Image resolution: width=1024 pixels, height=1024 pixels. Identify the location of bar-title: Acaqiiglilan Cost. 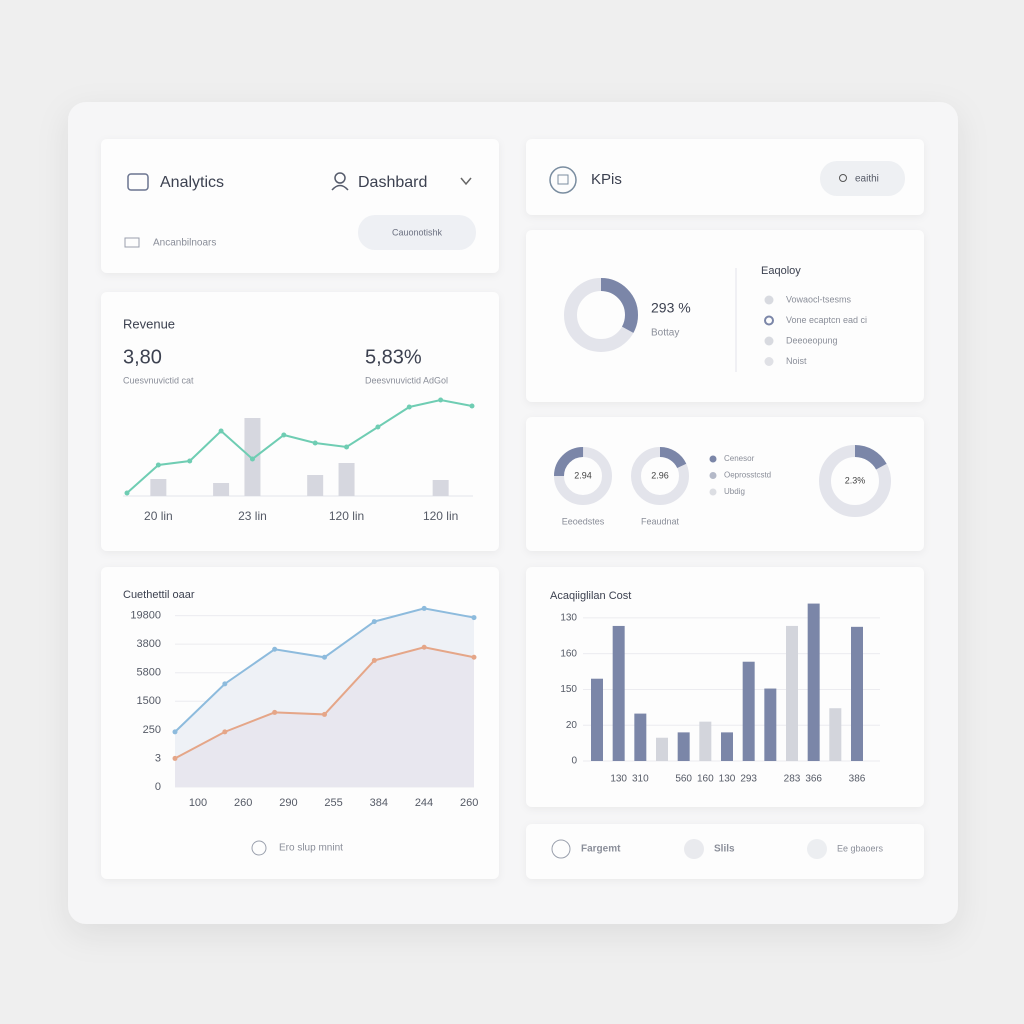
(590, 596).